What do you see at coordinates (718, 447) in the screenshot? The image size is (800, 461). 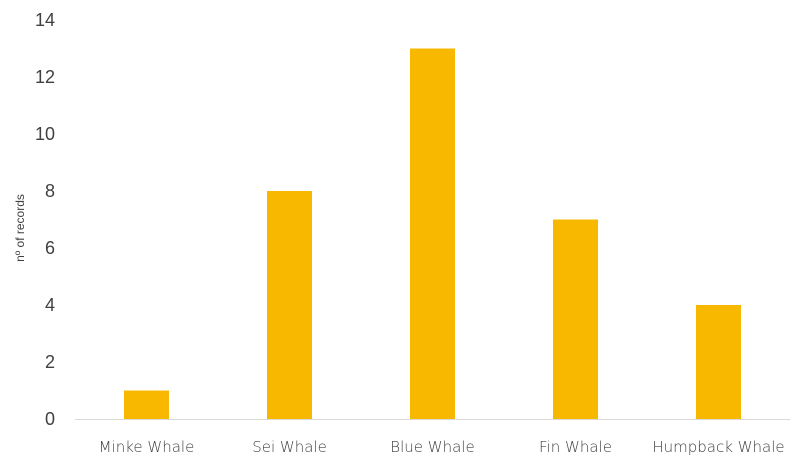 I see `x-tick-label: Humpback Whale` at bounding box center [718, 447].